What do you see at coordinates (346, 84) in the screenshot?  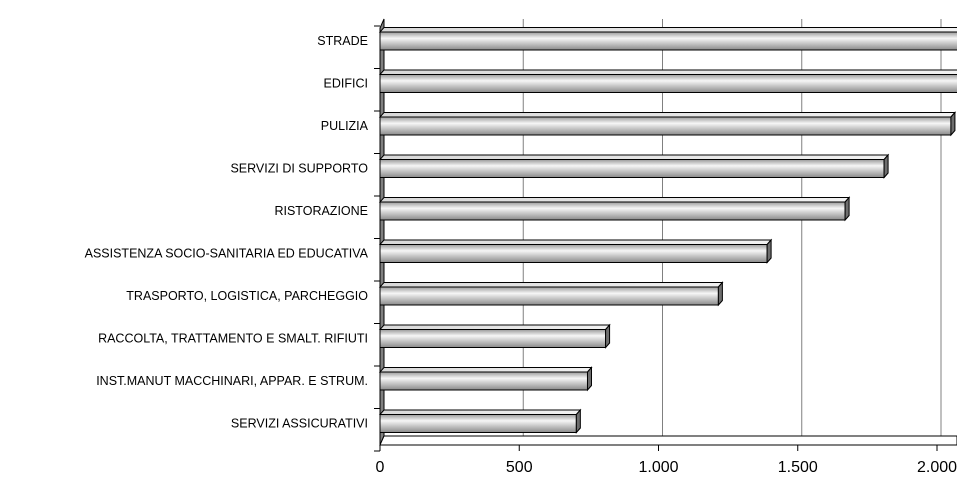 I see `category-label-1: EDIFICI` at bounding box center [346, 84].